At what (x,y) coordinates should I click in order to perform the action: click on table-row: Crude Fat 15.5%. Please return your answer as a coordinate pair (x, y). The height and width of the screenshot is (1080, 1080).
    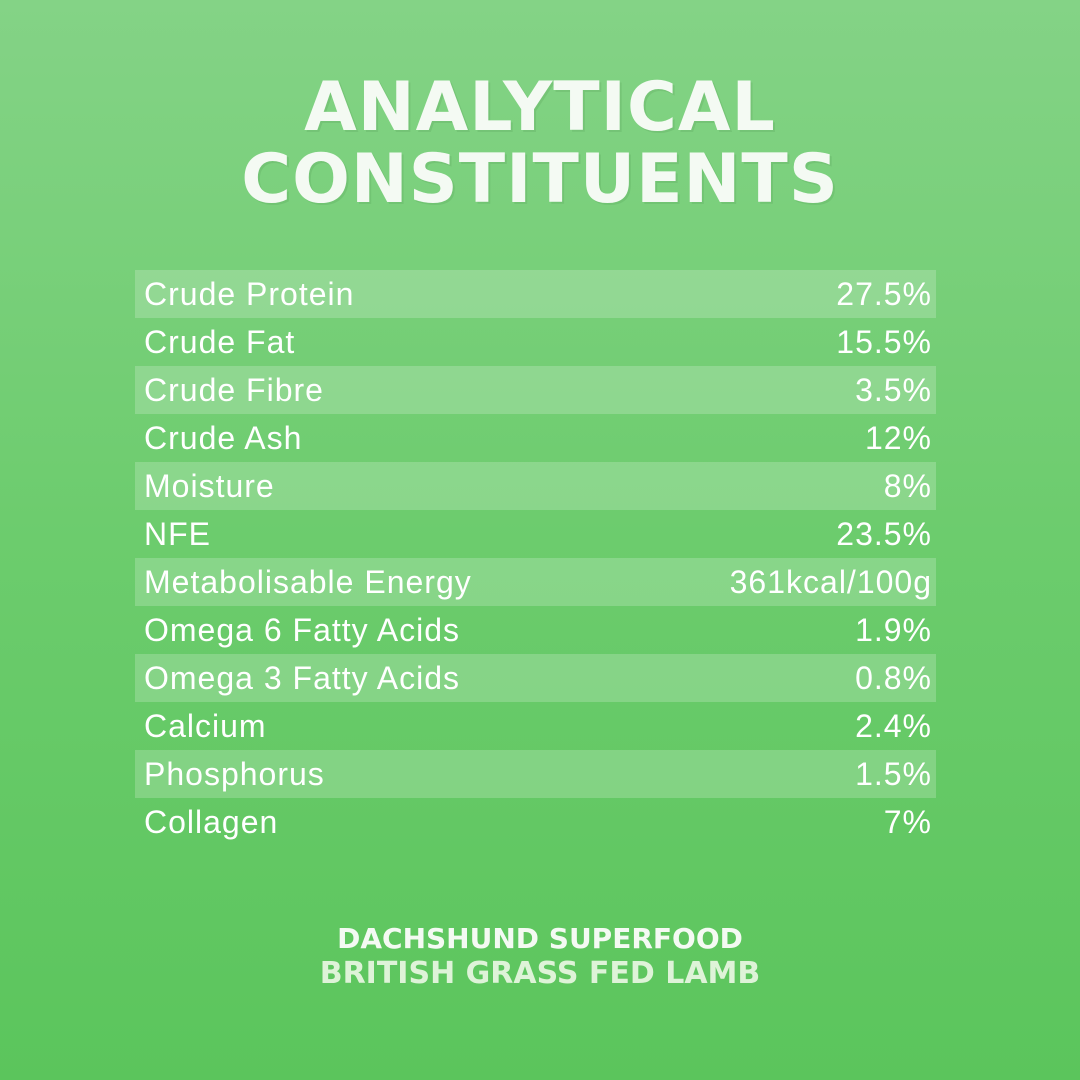
    Looking at the image, I should click on (535, 342).